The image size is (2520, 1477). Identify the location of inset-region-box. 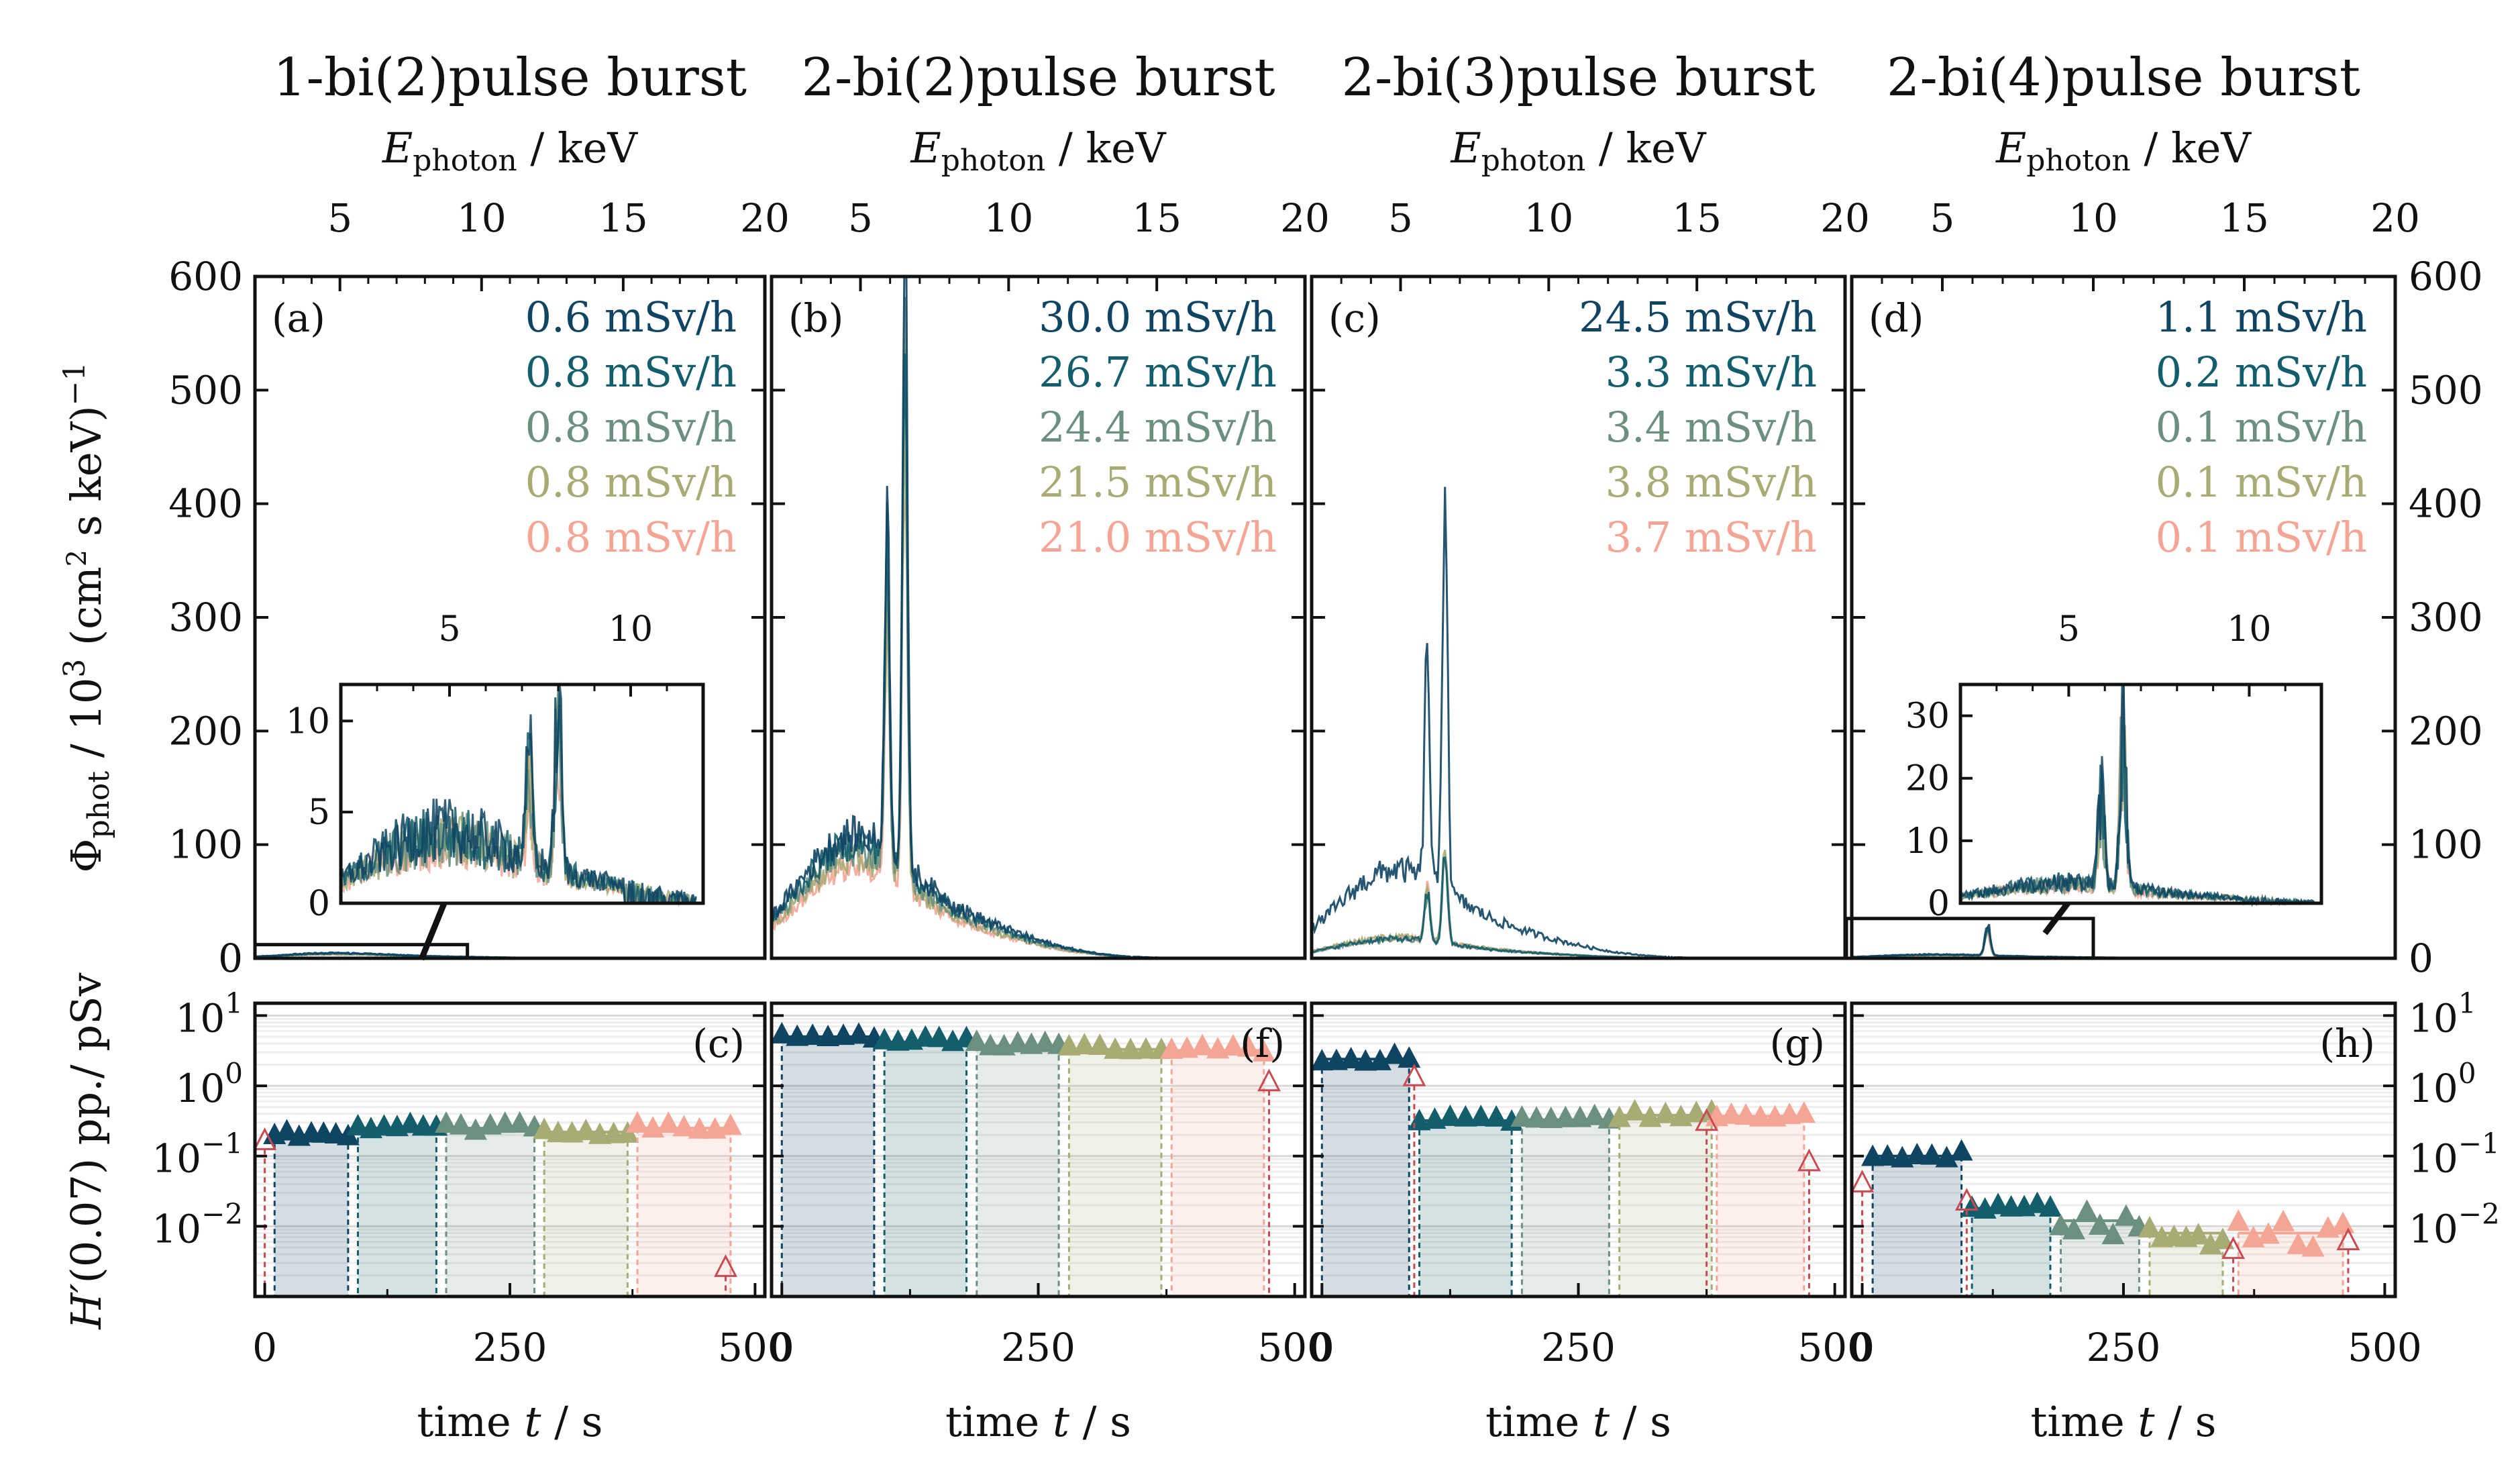
(1970, 938).